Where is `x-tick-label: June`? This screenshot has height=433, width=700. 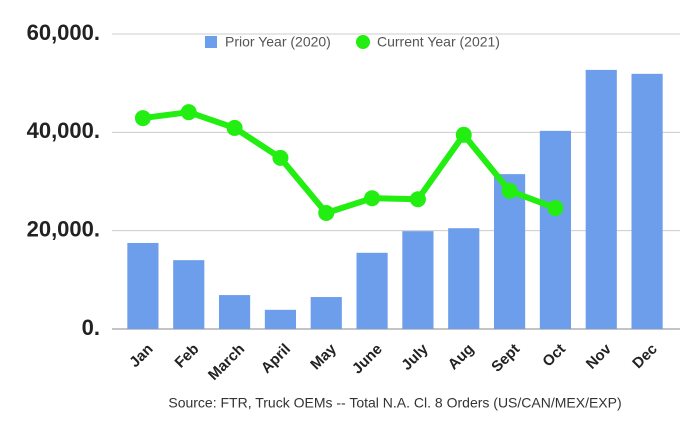 x-tick-label: June is located at coordinates (367, 359).